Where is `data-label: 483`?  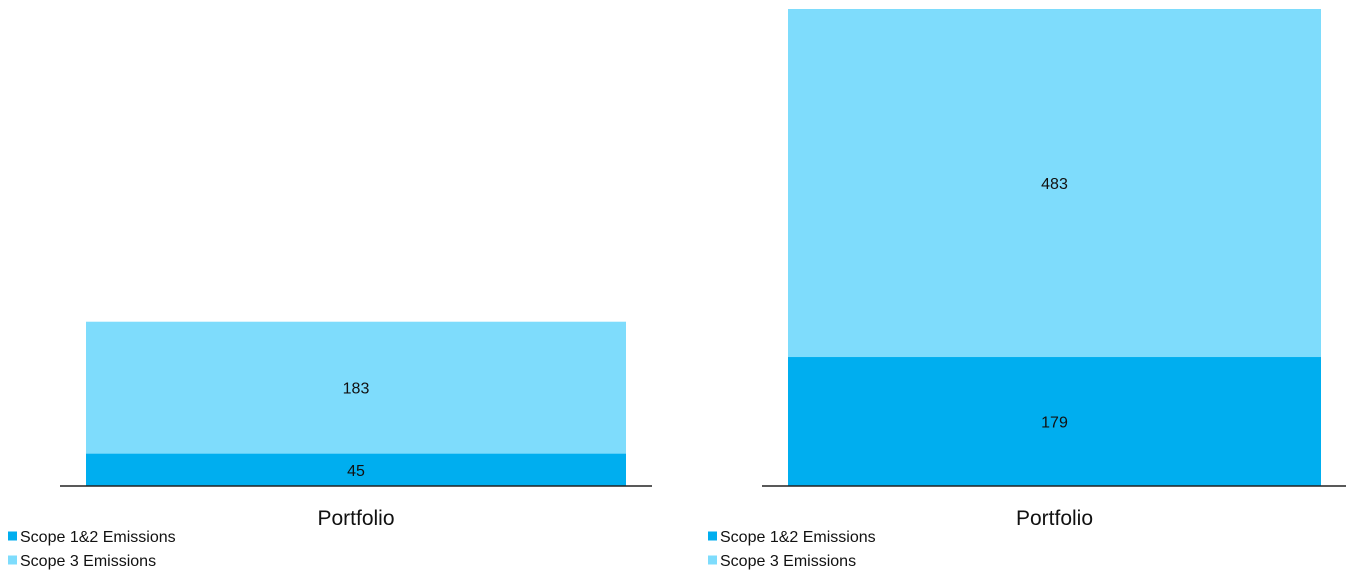
data-label: 483 is located at coordinates (1054, 184).